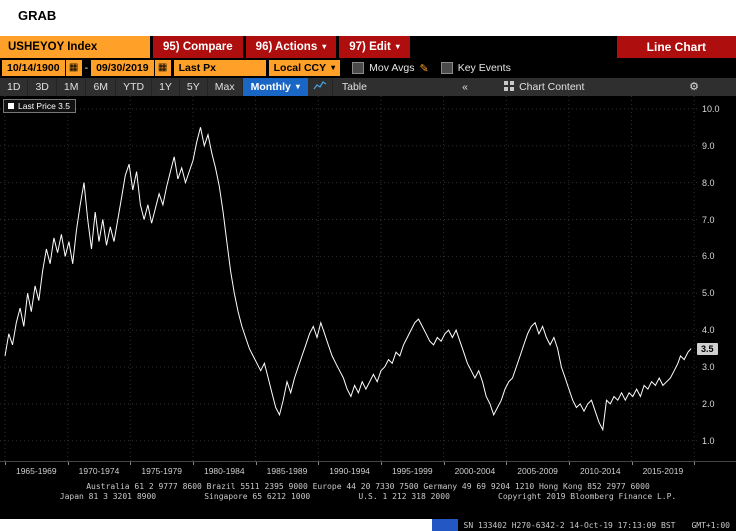 The height and width of the screenshot is (531, 736). I want to click on periodicity-label: Monthly, so click(270, 87).